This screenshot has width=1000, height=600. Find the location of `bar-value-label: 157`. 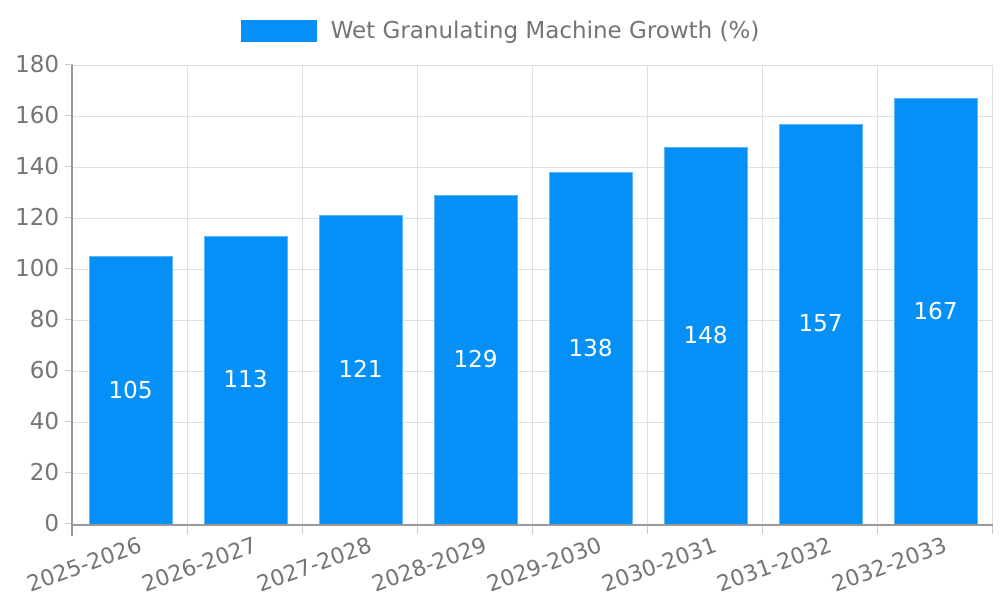

bar-value-label: 157 is located at coordinates (820, 324).